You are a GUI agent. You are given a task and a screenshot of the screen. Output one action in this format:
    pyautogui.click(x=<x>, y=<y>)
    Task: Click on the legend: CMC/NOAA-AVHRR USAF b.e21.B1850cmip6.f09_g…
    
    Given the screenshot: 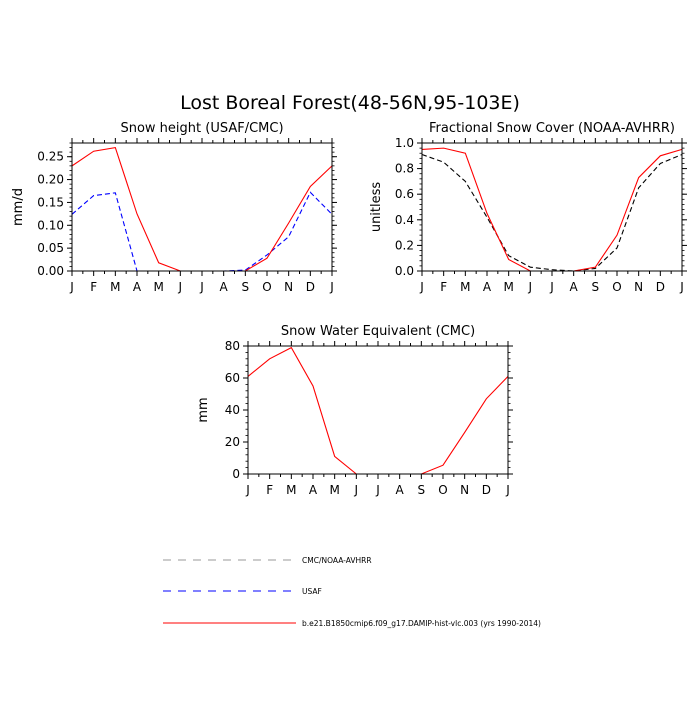 What is the action you would take?
    pyautogui.click(x=352, y=592)
    